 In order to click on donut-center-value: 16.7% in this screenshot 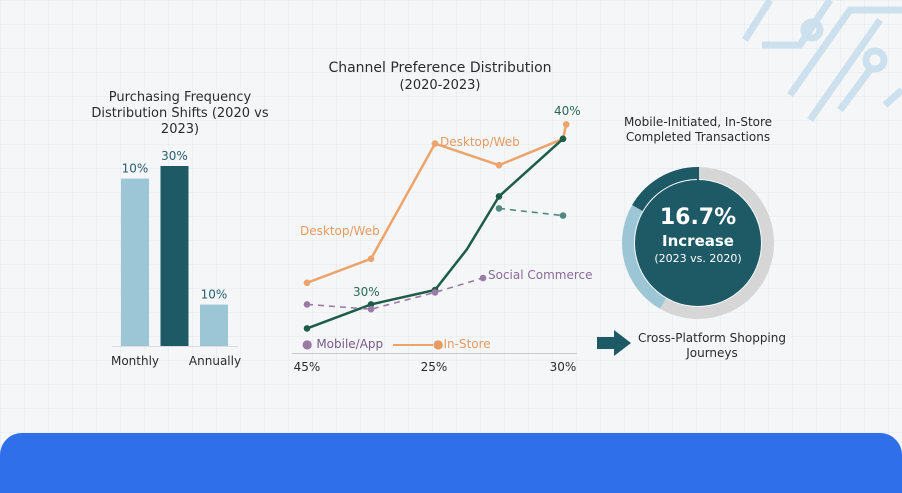, I will do `click(698, 217)`.